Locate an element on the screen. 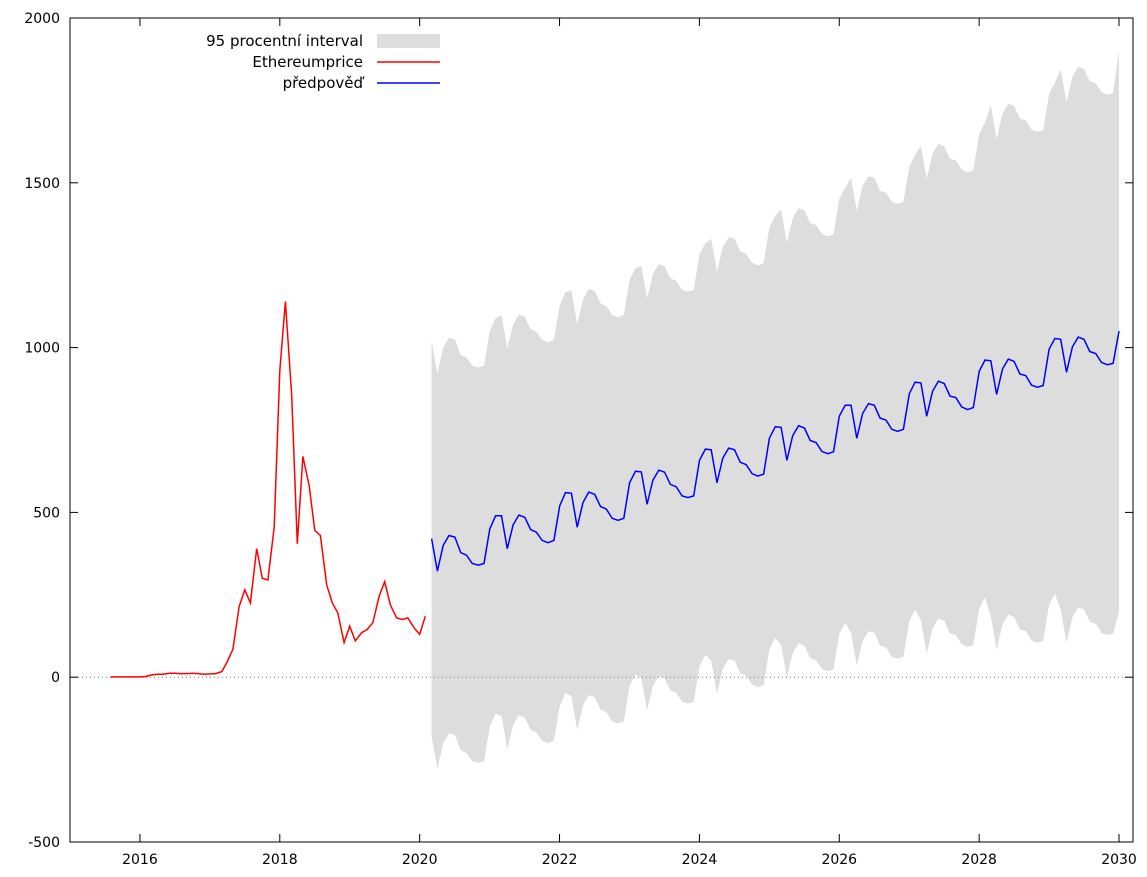 The image size is (1147, 877). x-tick-label: 2024 is located at coordinates (700, 860).